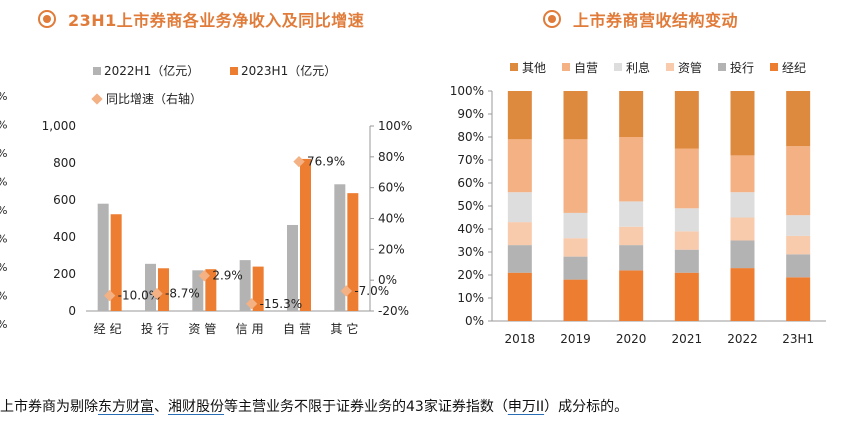  Describe the element at coordinates (64, 163) in the screenshot. I see `y-tick-label: 800` at that location.